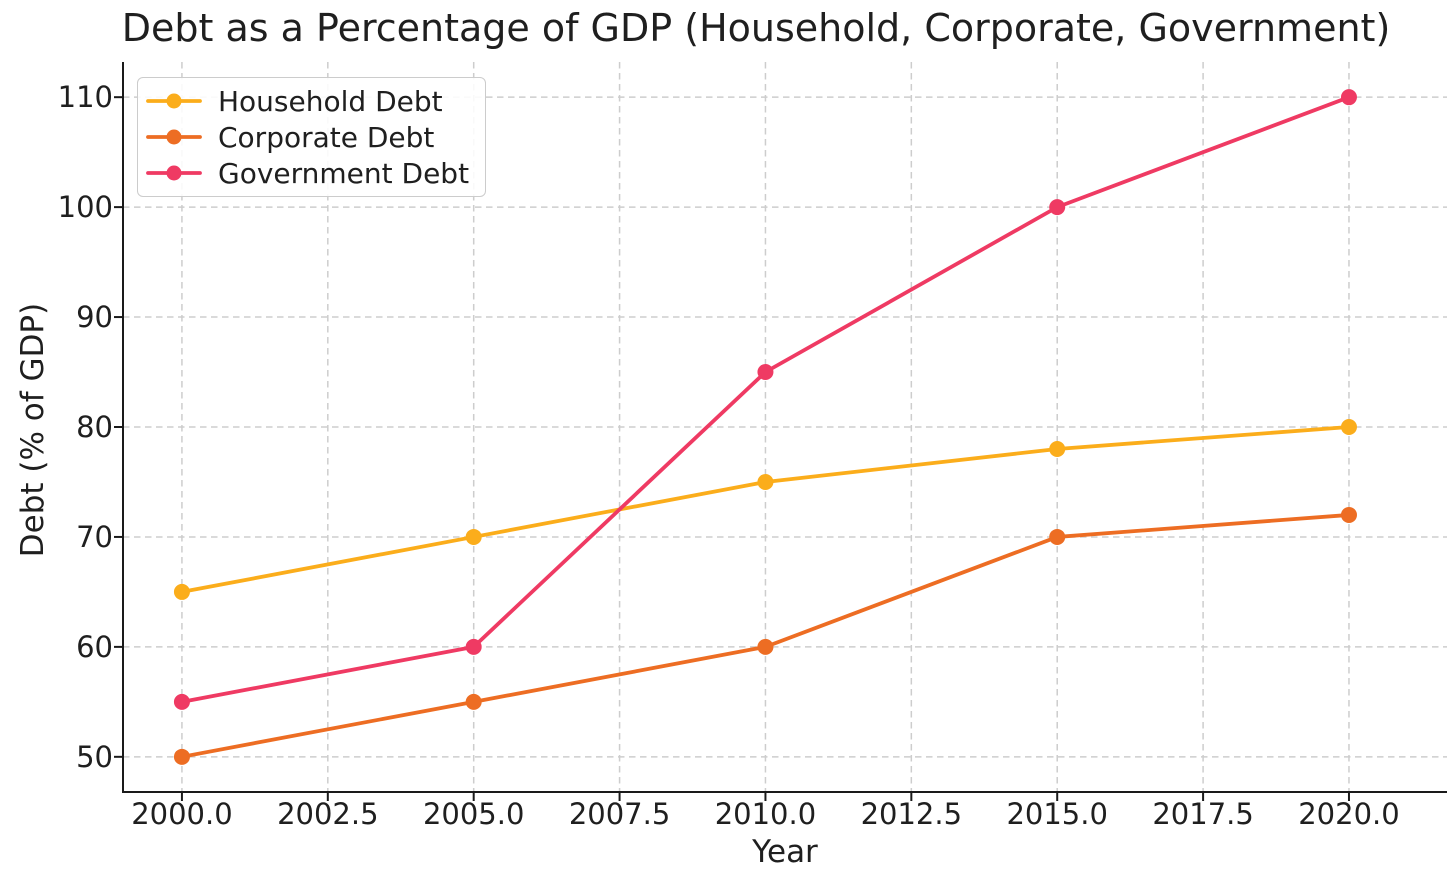  What do you see at coordinates (326, 137) in the screenshot?
I see `legend-label-corporate: Corporate Debt` at bounding box center [326, 137].